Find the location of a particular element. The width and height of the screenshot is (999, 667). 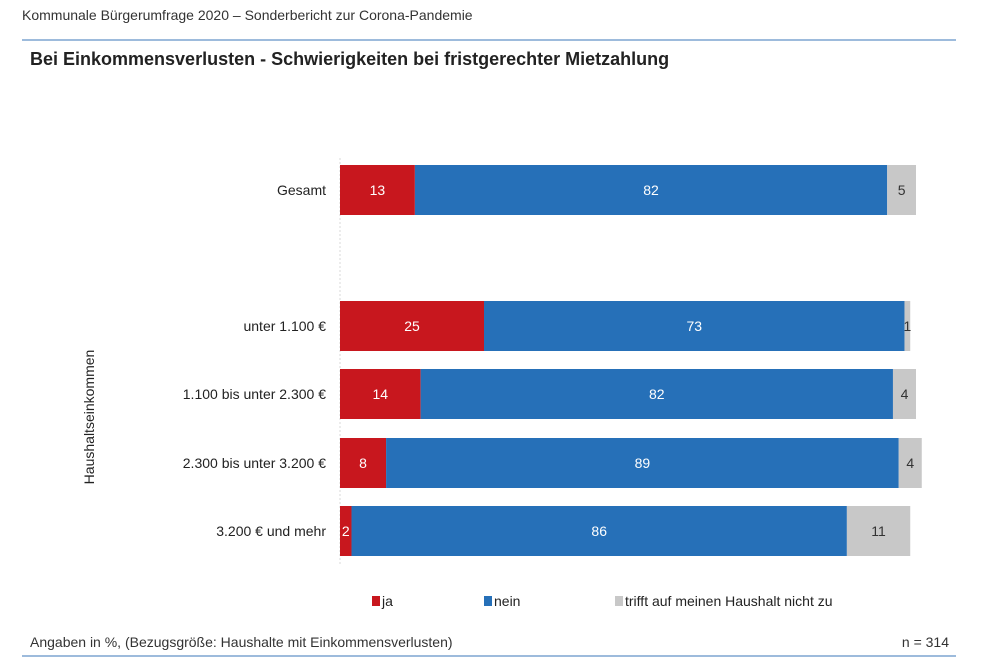

data-label: 89 is located at coordinates (643, 463).